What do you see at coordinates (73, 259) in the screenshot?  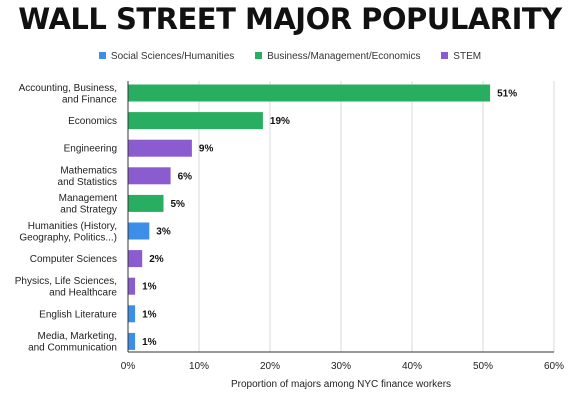 I see `category-label: Computer Sciences` at bounding box center [73, 259].